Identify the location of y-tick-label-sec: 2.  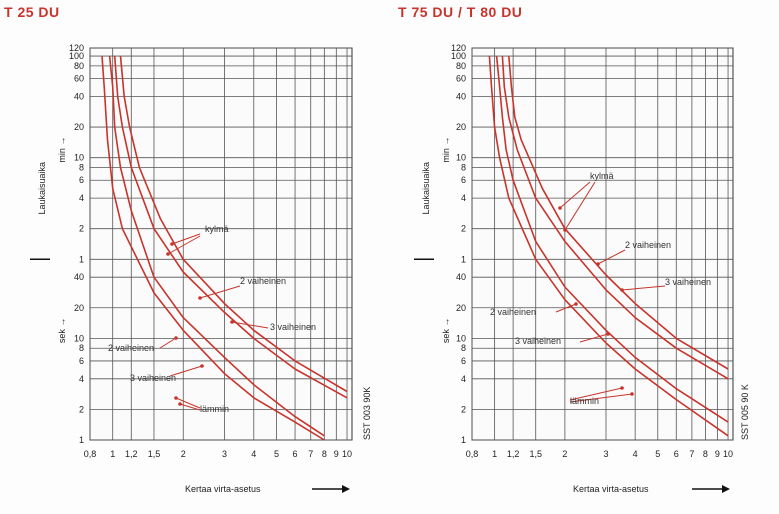
(81, 409).